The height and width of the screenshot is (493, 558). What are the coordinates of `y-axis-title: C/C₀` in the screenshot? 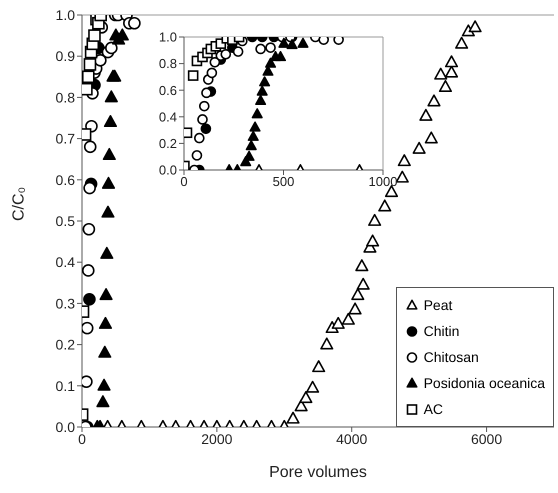 It's located at (19, 203).